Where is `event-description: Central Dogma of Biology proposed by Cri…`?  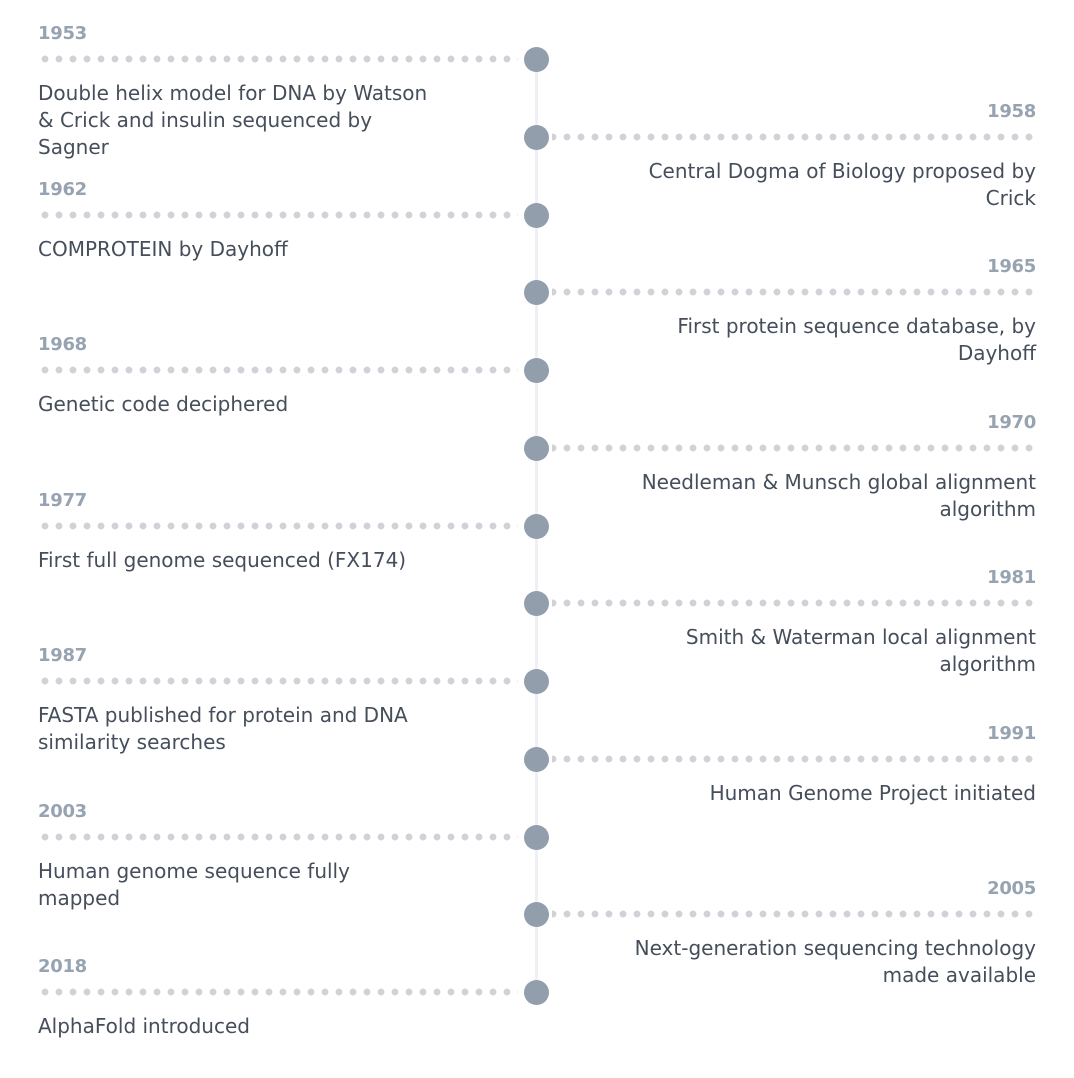
event-description: Central Dogma of Biology proposed by Cri… is located at coordinates (842, 184).